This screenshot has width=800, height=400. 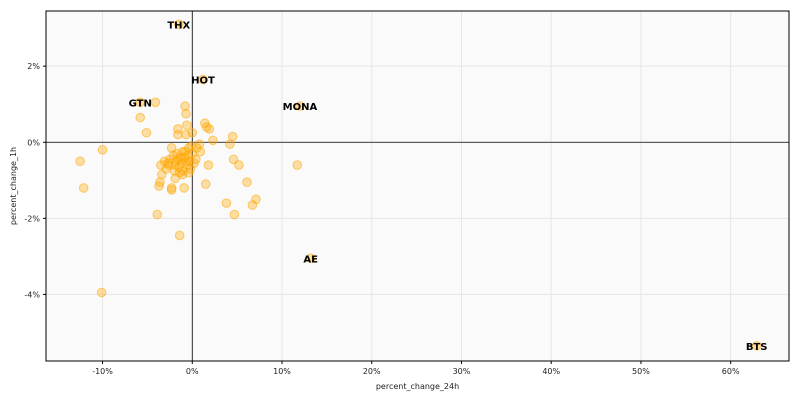 What do you see at coordinates (416, 368) in the screenshot?
I see `x-axis-ticks: -10% 0% 10% 20% 30% 40% 50% 60%` at bounding box center [416, 368].